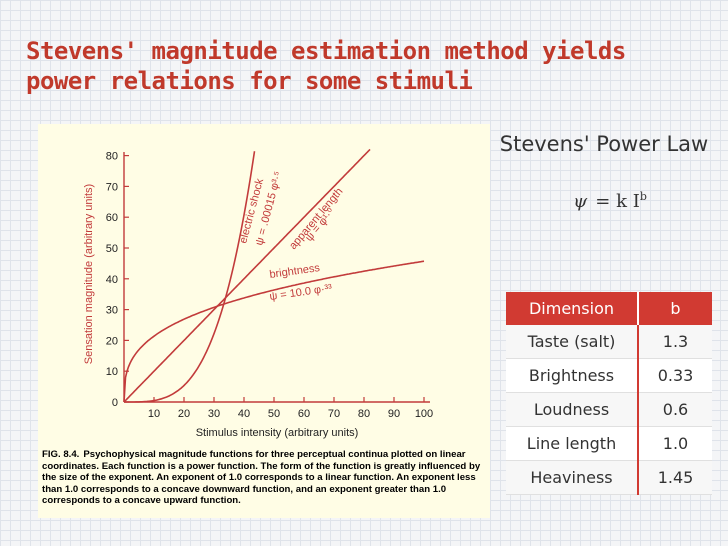 The image size is (728, 546). Describe the element at coordinates (112, 157) in the screenshot. I see `y-tick-label: 80` at that location.